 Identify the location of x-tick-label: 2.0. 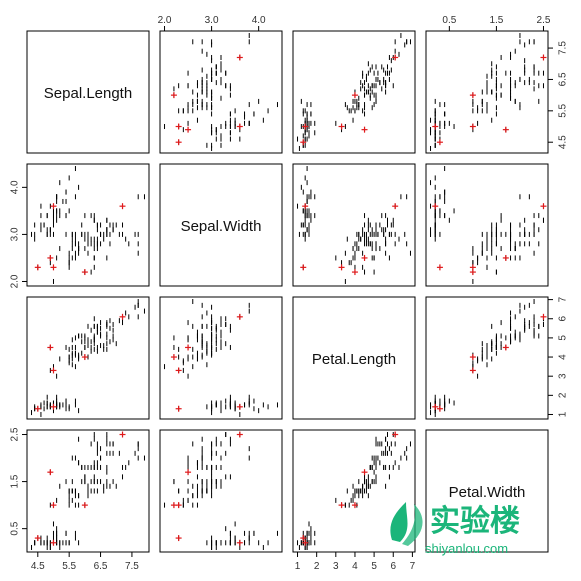
(165, 20).